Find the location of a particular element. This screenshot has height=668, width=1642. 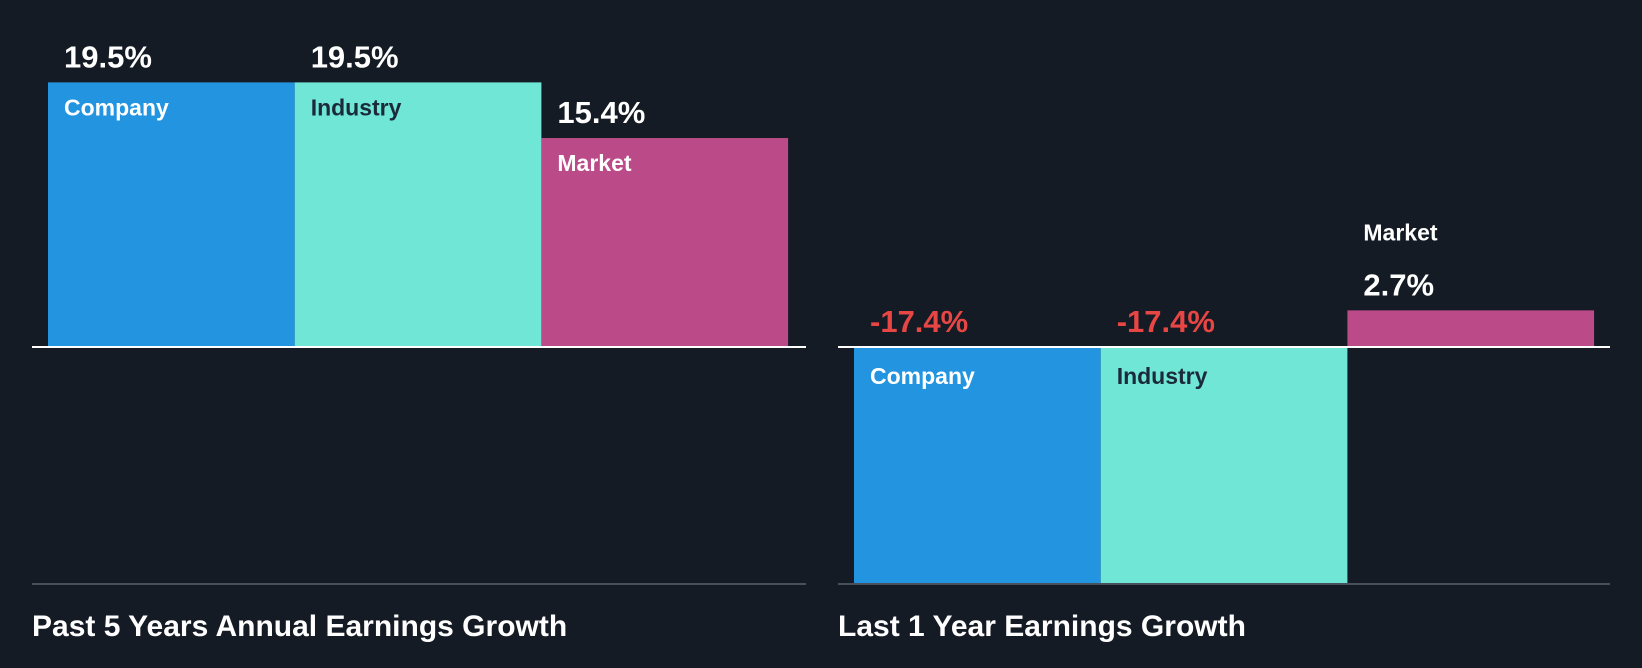

past-5-years-industry-category-label: Industry is located at coordinates (356, 107).